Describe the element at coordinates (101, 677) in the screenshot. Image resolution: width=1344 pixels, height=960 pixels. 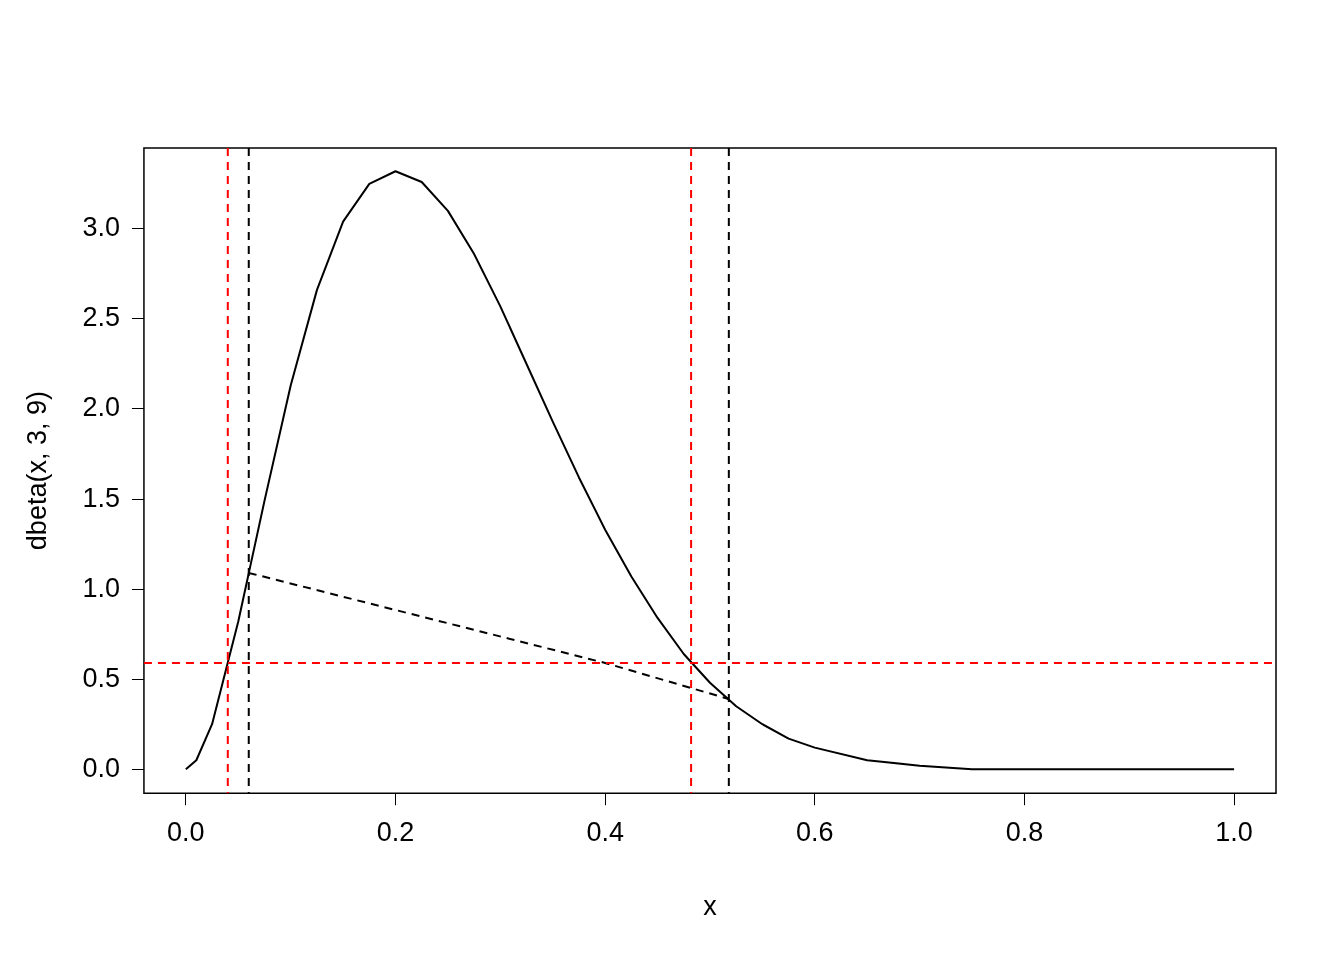
I see `y-tick-label: 0.5` at that location.